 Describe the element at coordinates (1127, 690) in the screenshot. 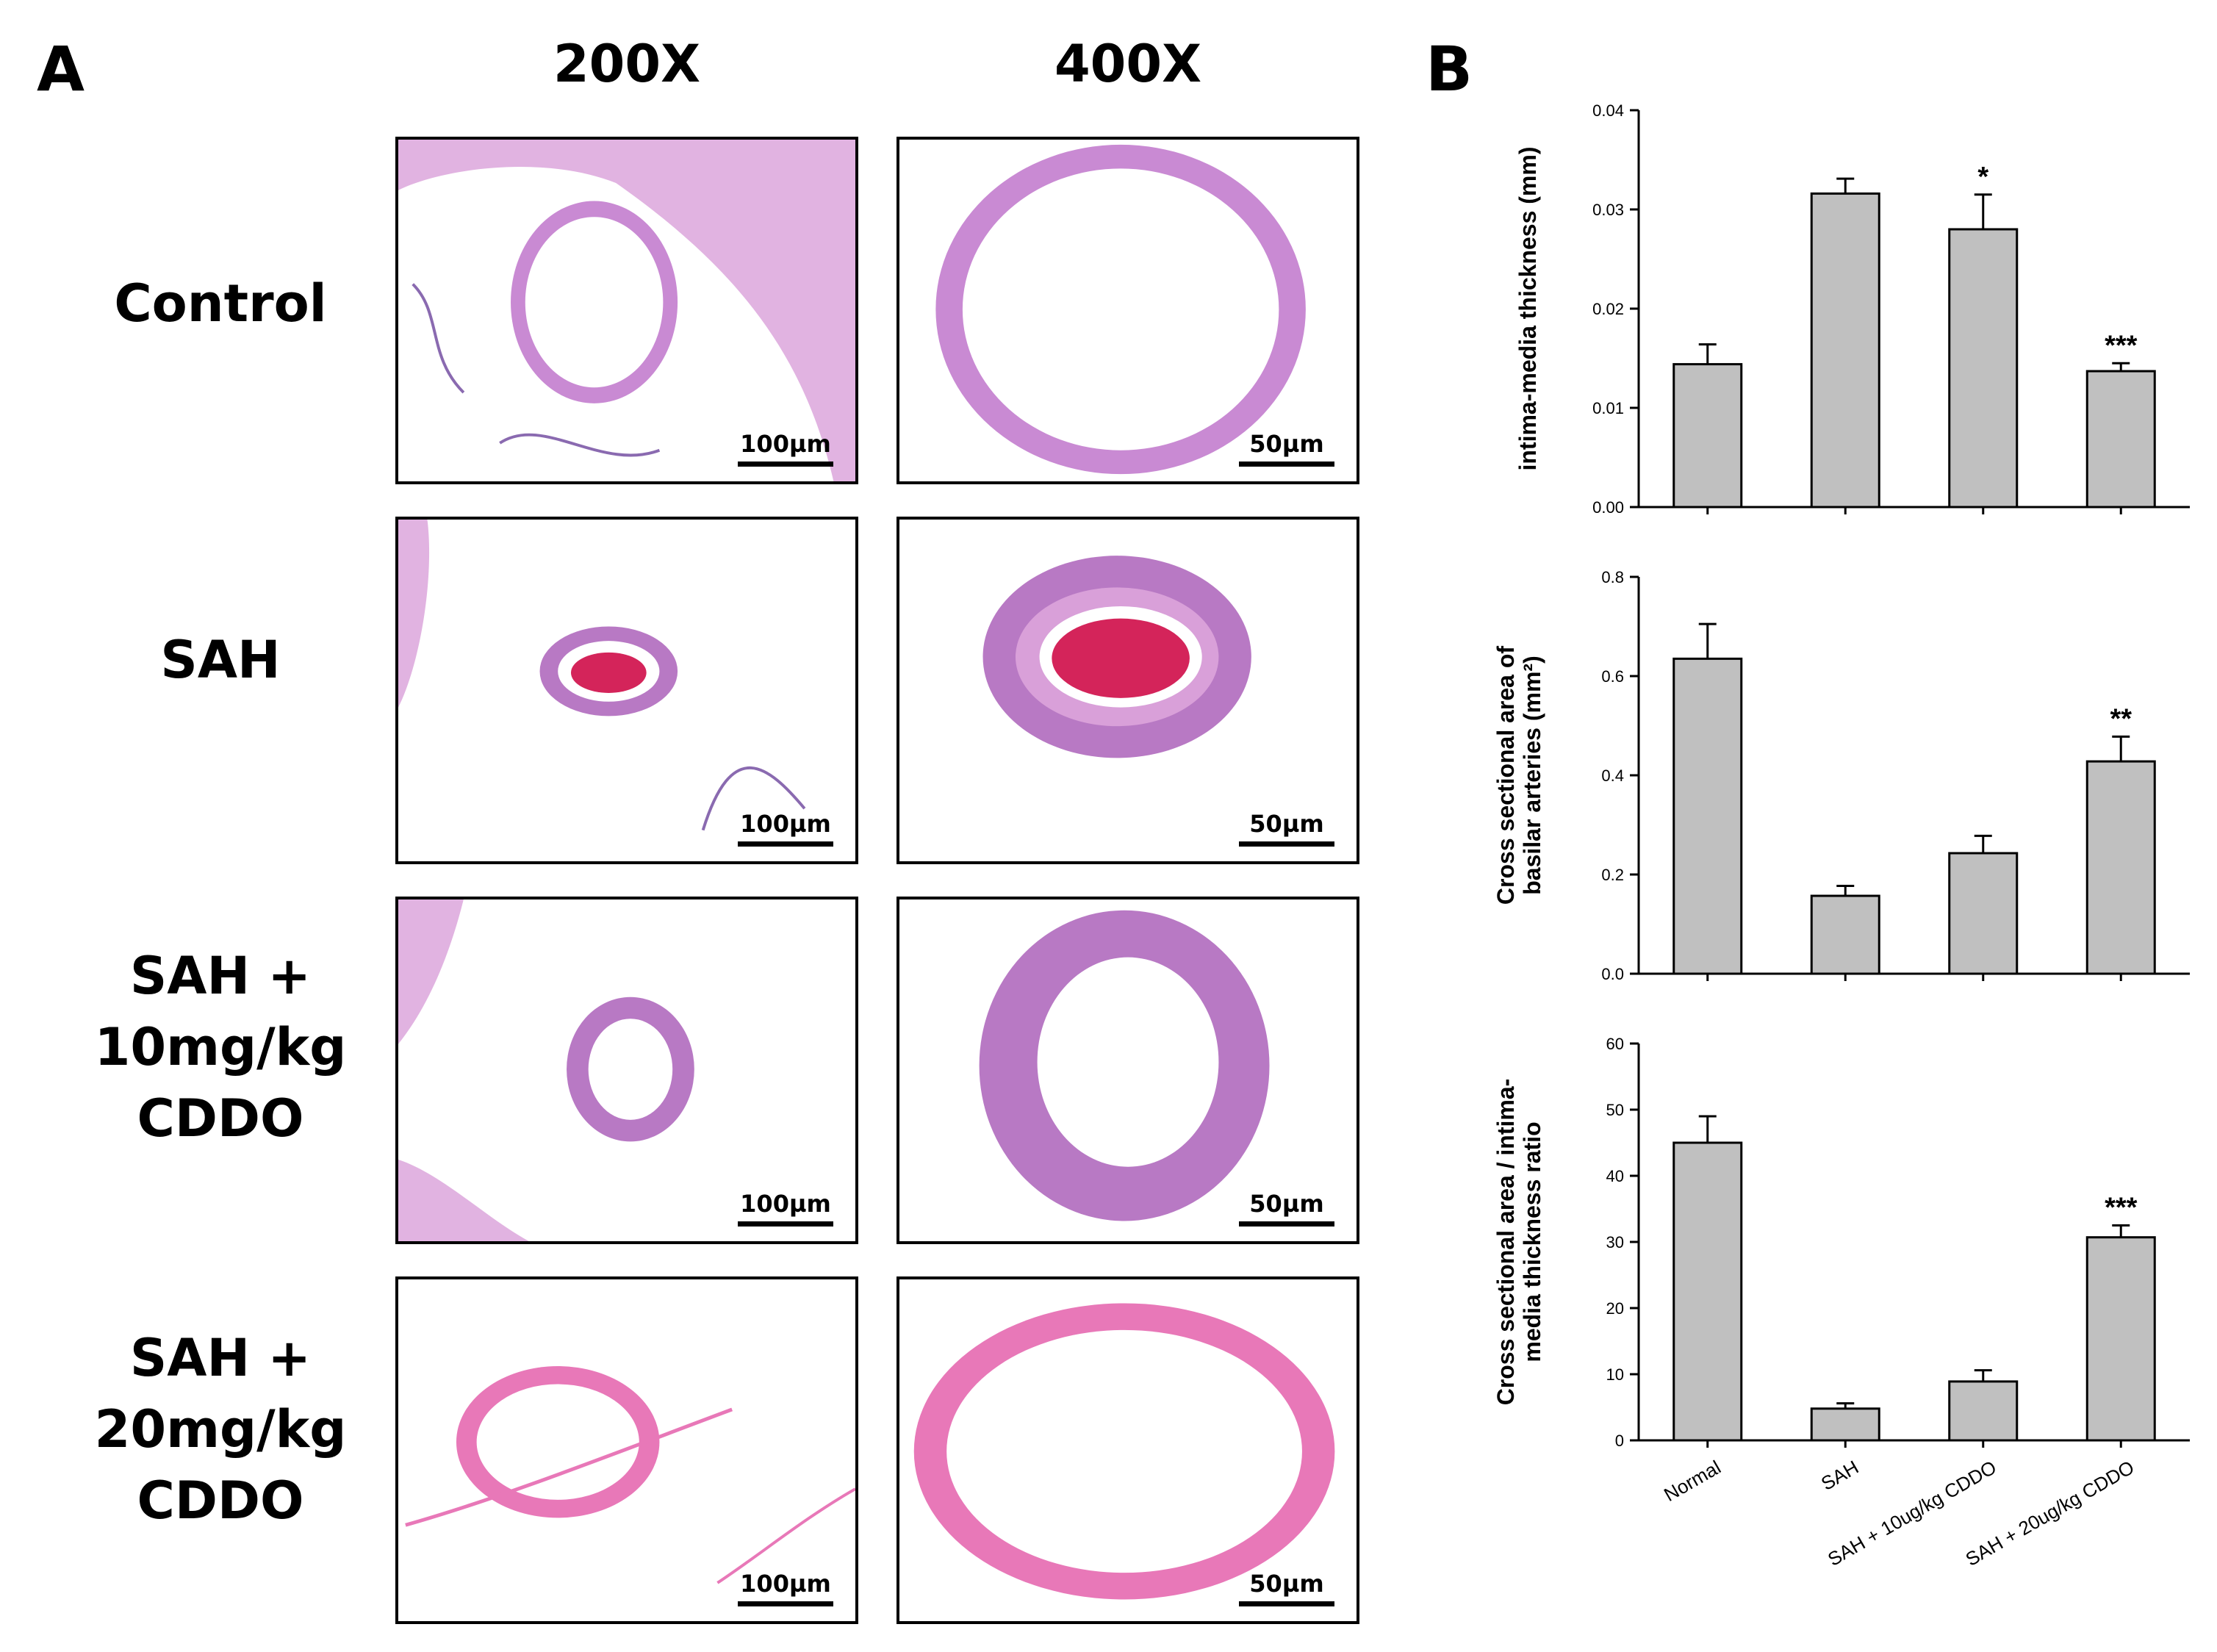

I see `micrograph-sah-400x: 50µm` at that location.